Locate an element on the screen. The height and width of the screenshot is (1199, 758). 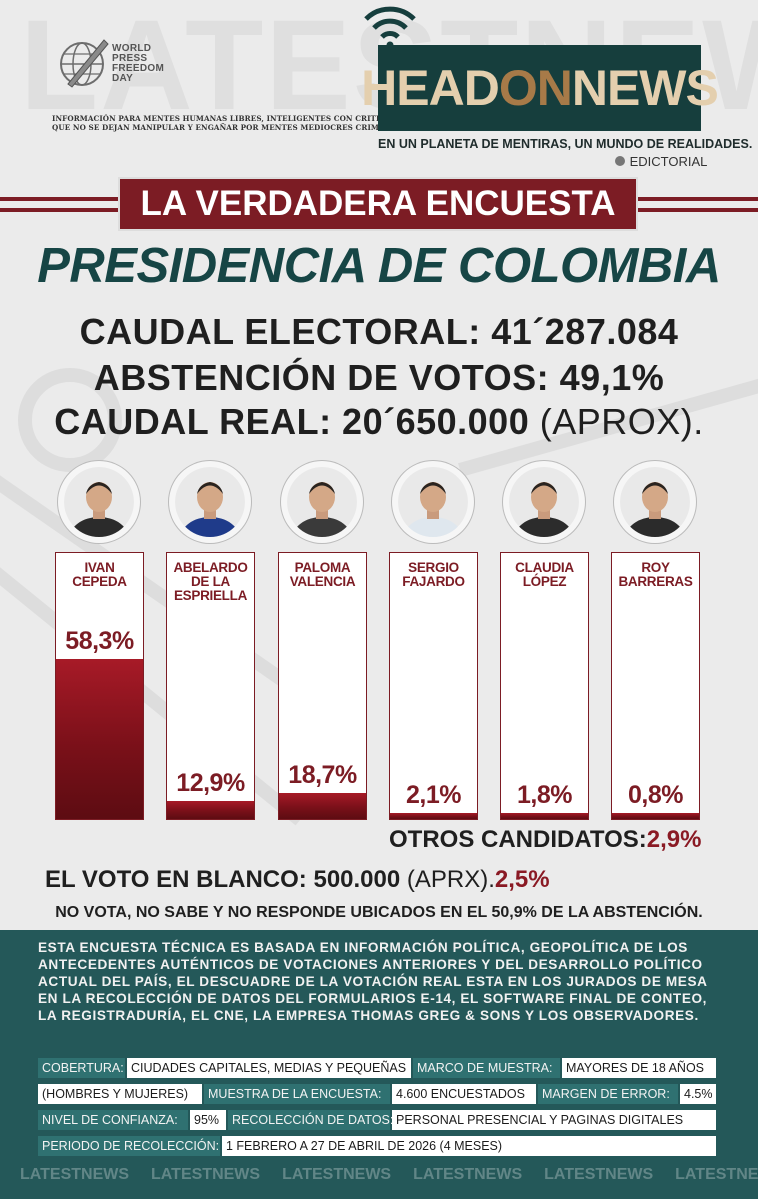
otros-candidatos: OTROS CANDIDATOS:2,9% is located at coordinates (545, 839).